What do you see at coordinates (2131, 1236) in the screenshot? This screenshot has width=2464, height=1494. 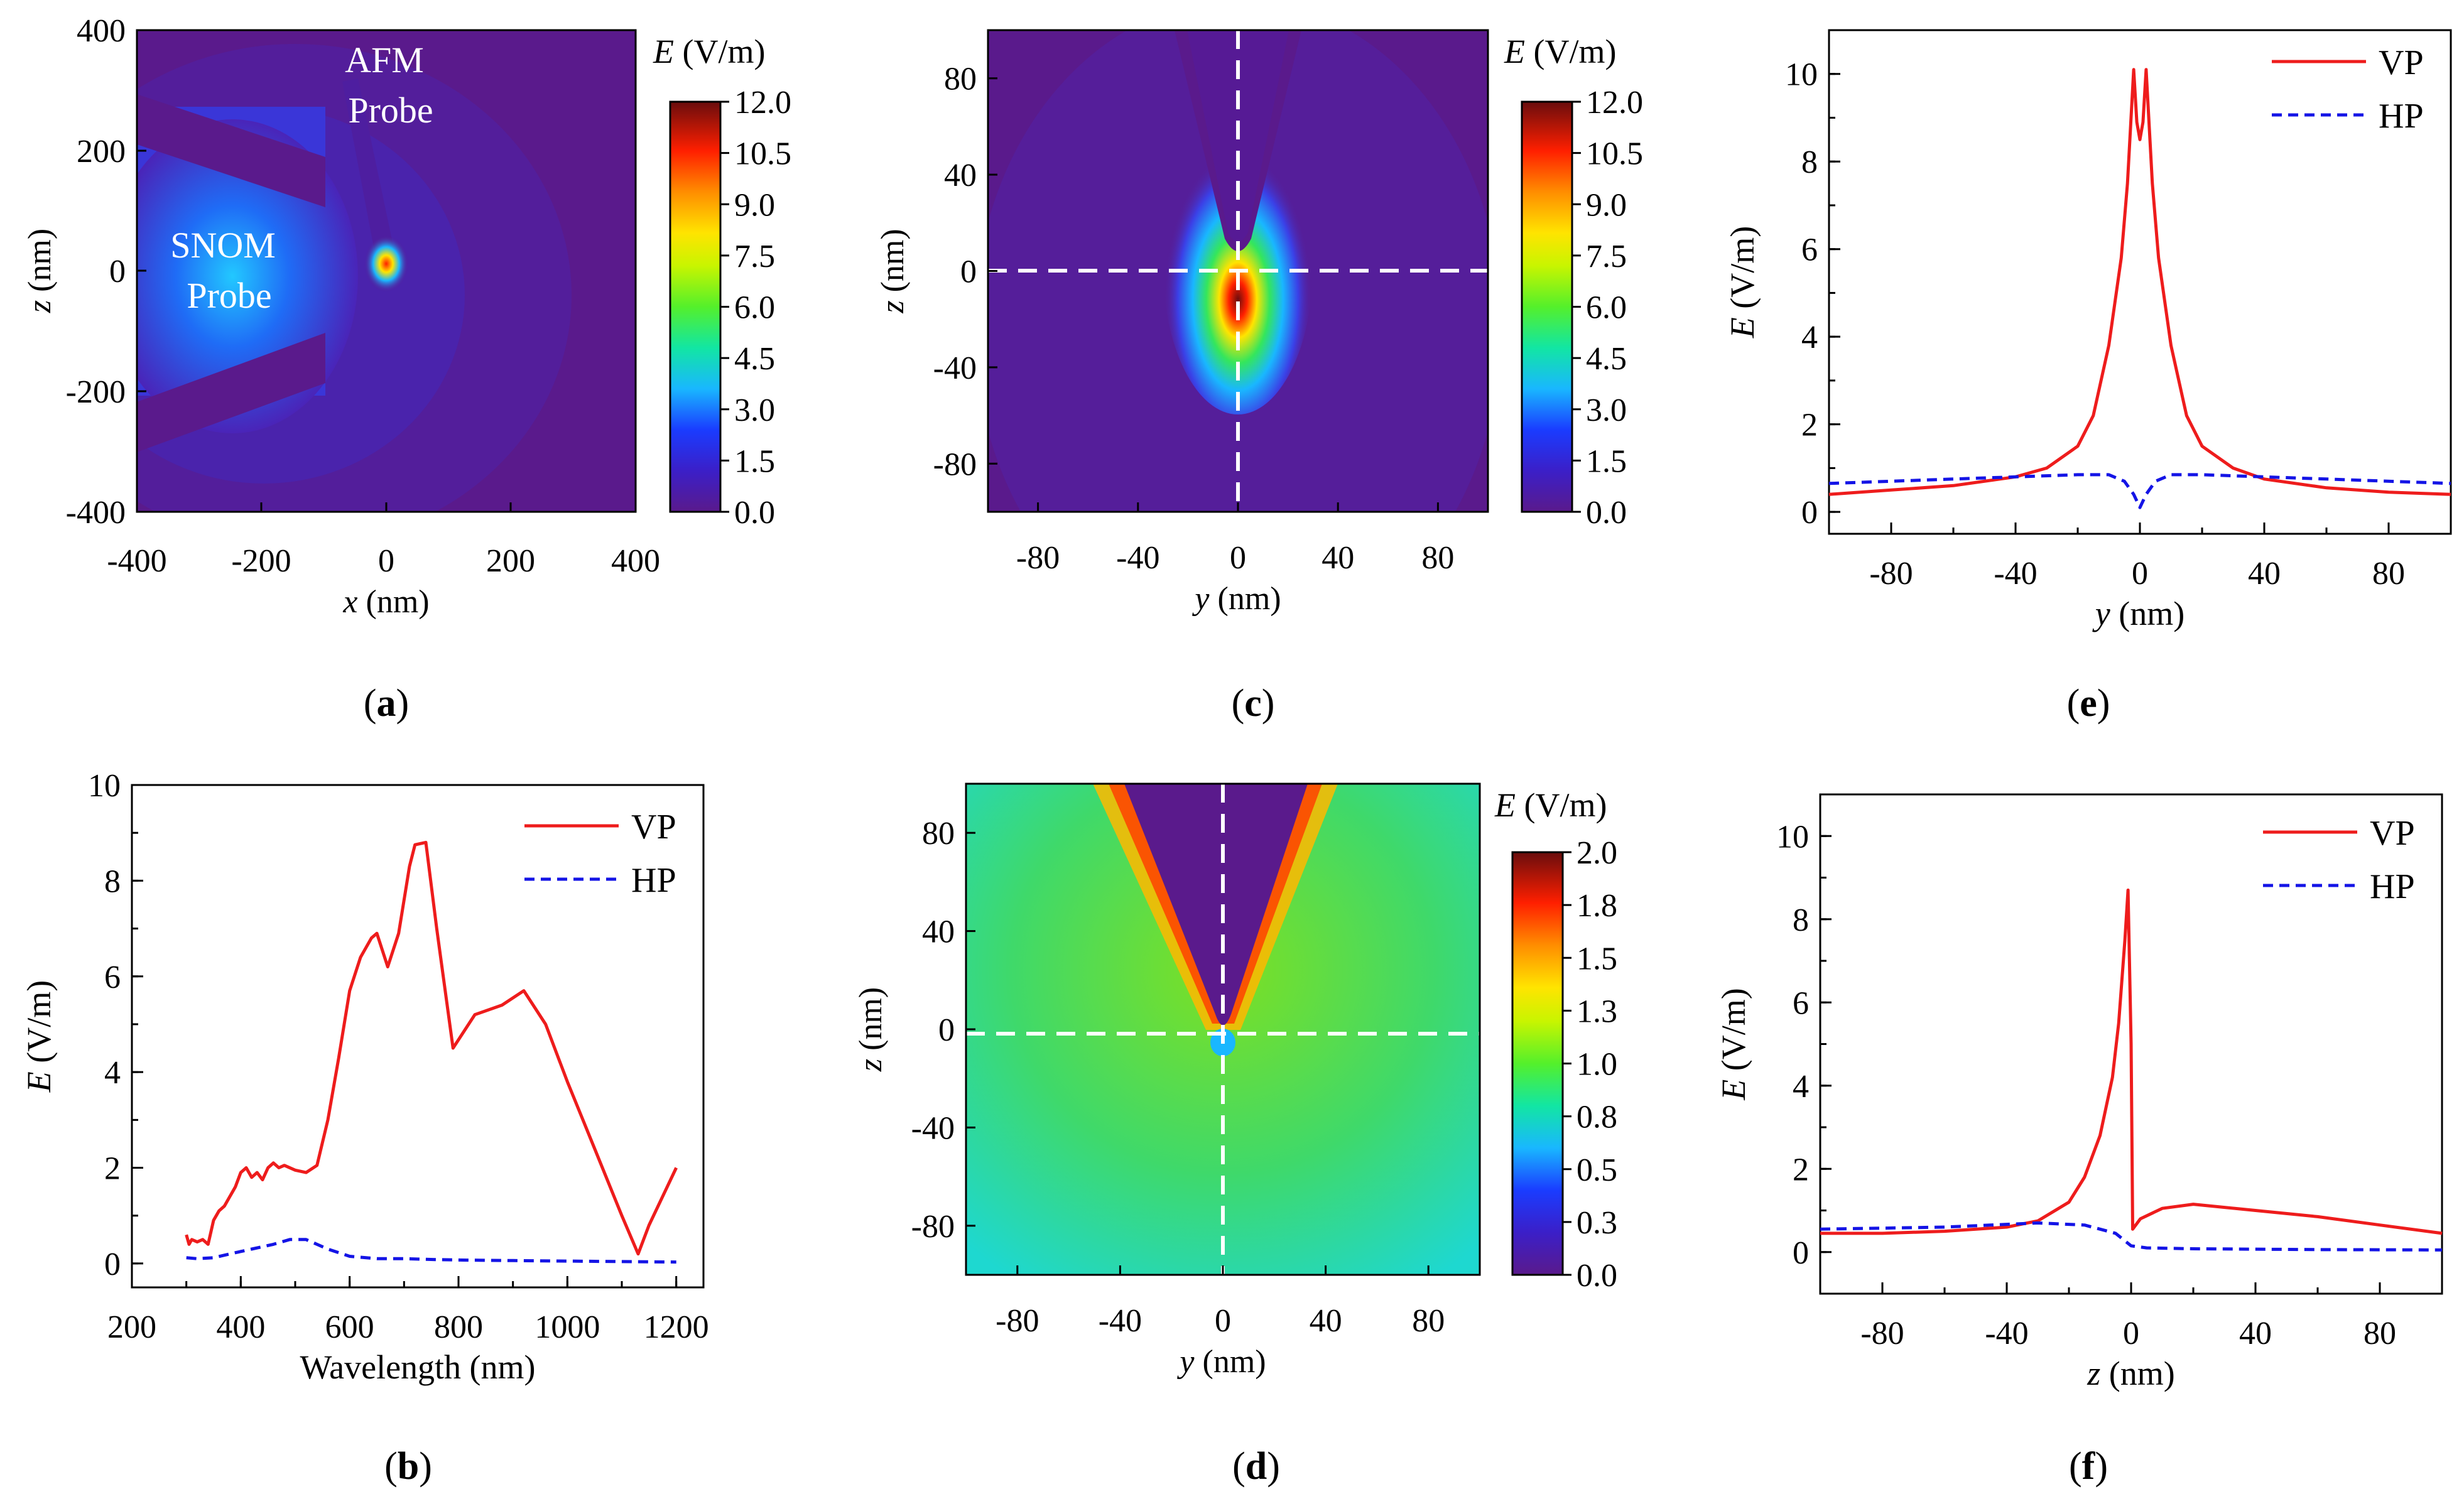 I see `series-line-hp` at bounding box center [2131, 1236].